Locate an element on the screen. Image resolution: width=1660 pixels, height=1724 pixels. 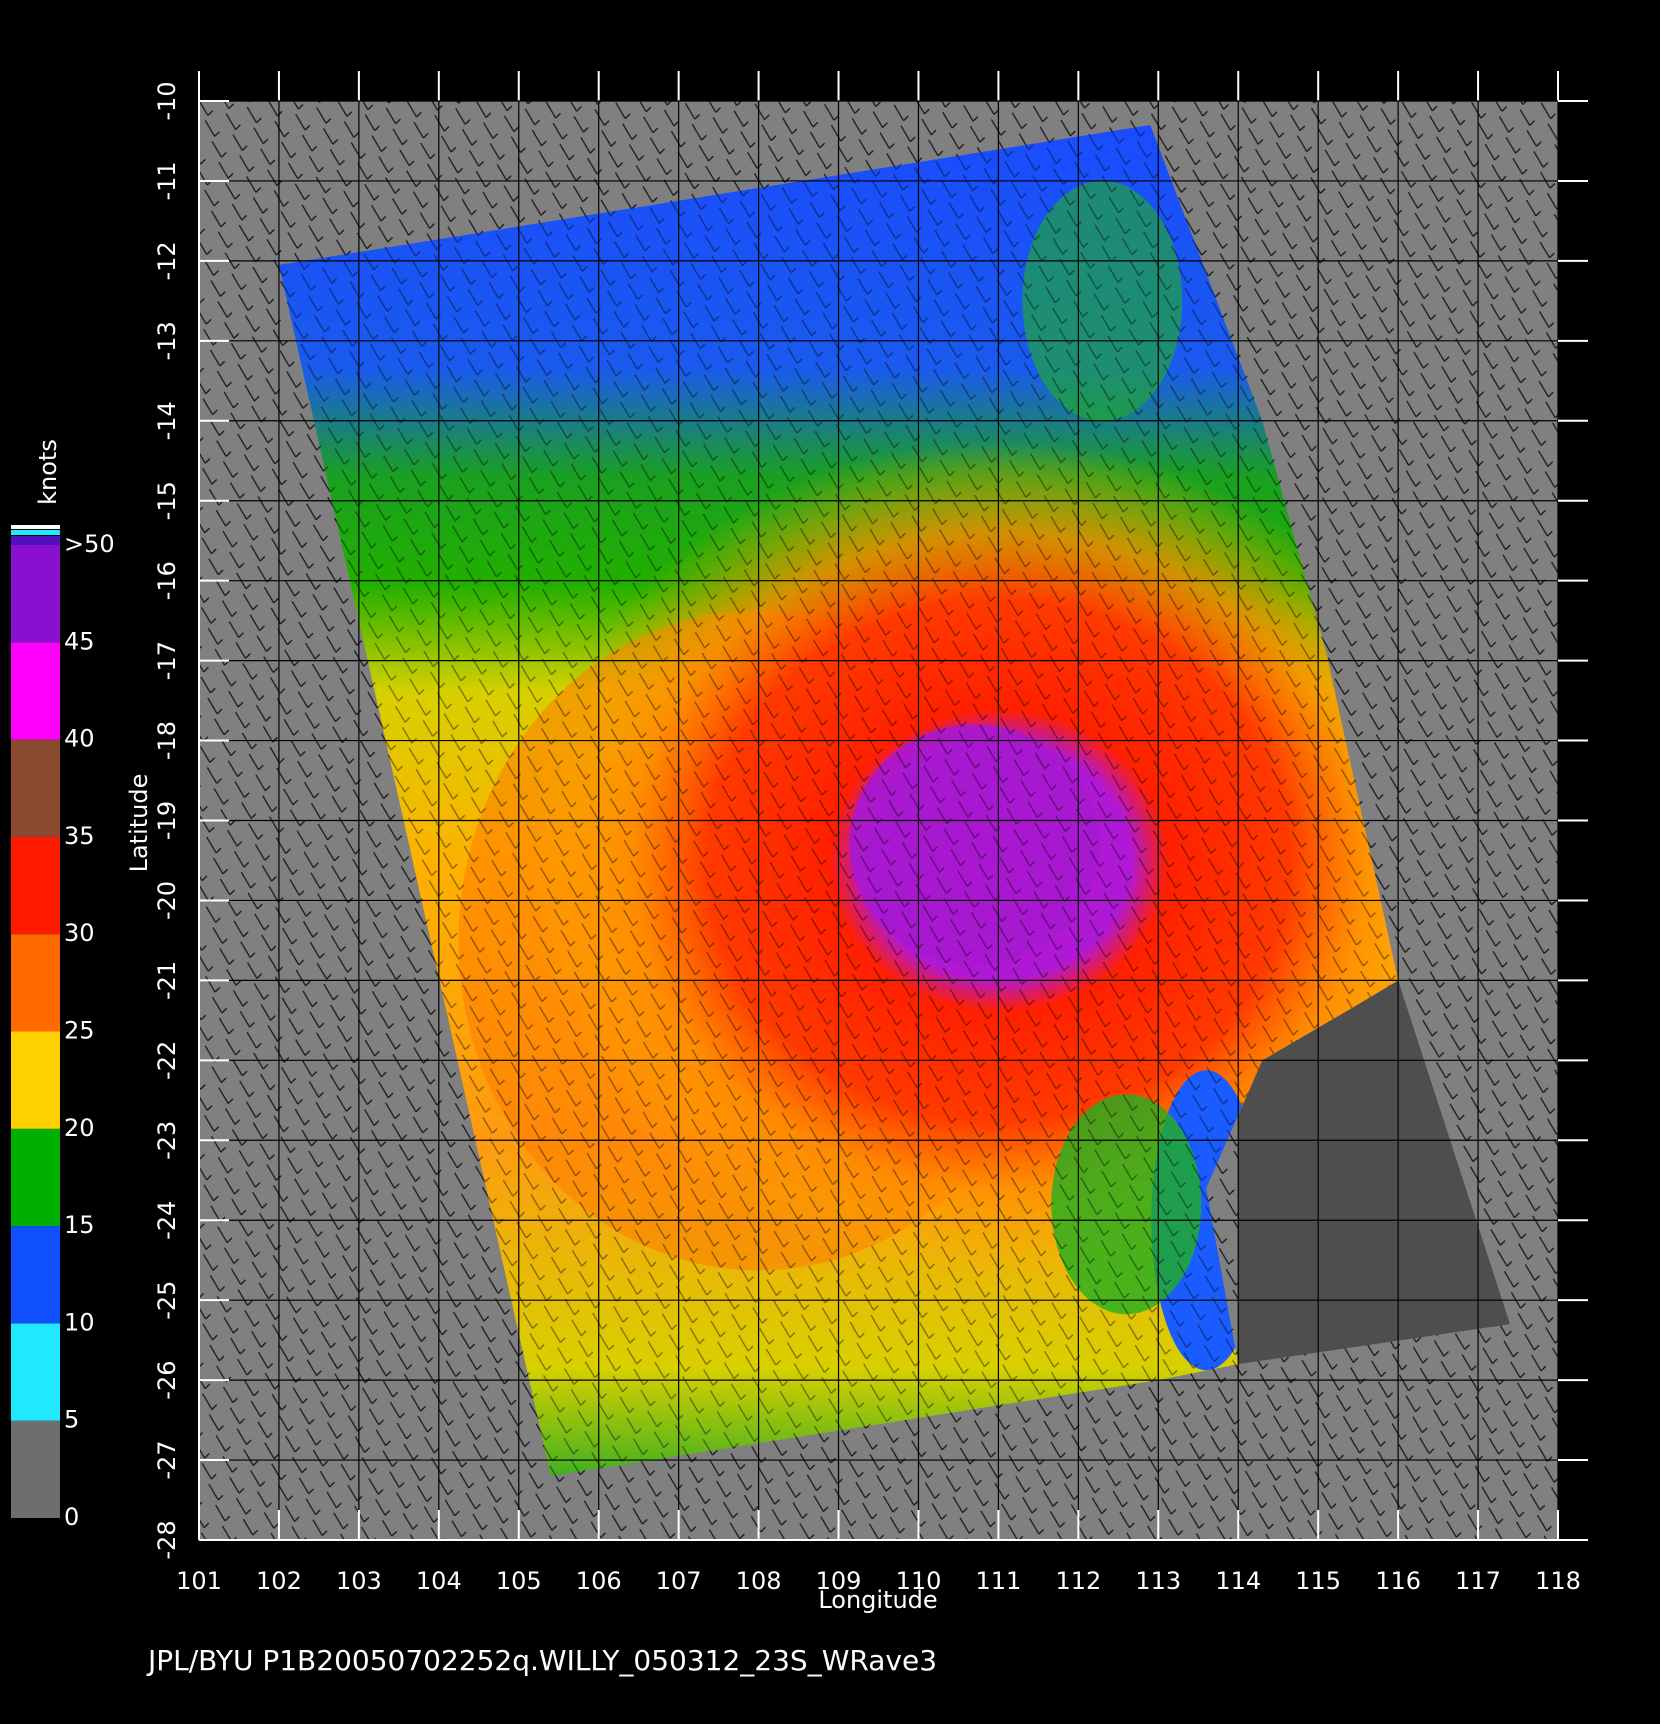
colorbar-tick-label: 0 is located at coordinates (71, 1517).